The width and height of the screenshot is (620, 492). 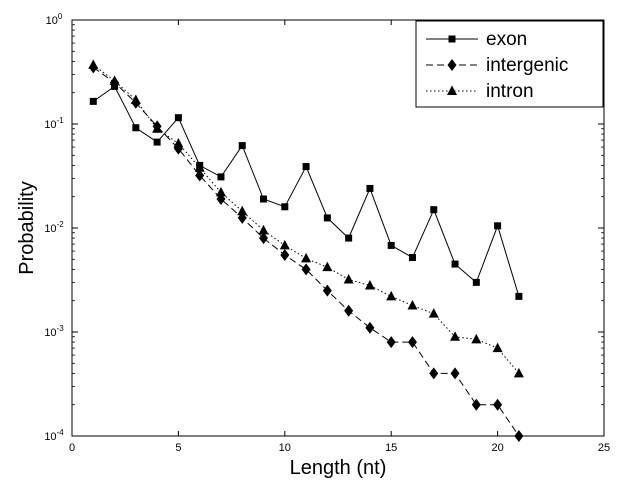 I want to click on legend: exon intergenic intron, so click(x=509, y=64).